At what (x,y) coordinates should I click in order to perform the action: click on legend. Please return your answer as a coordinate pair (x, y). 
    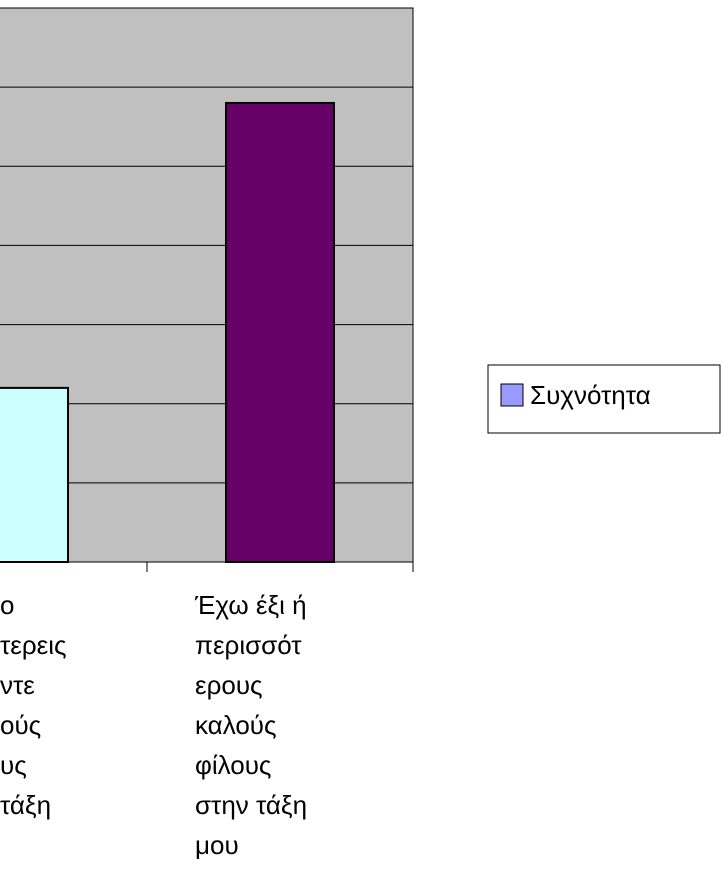
    Looking at the image, I should click on (604, 399).